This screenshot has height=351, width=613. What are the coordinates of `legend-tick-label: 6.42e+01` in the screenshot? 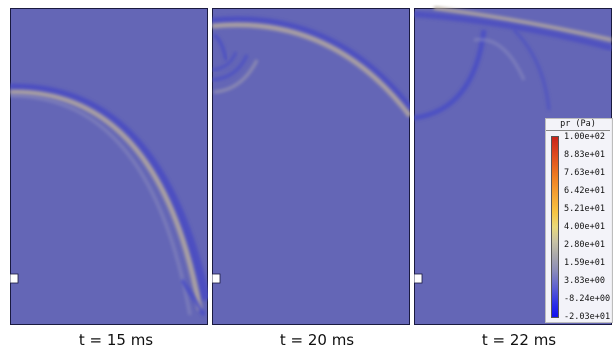 It's located at (584, 191).